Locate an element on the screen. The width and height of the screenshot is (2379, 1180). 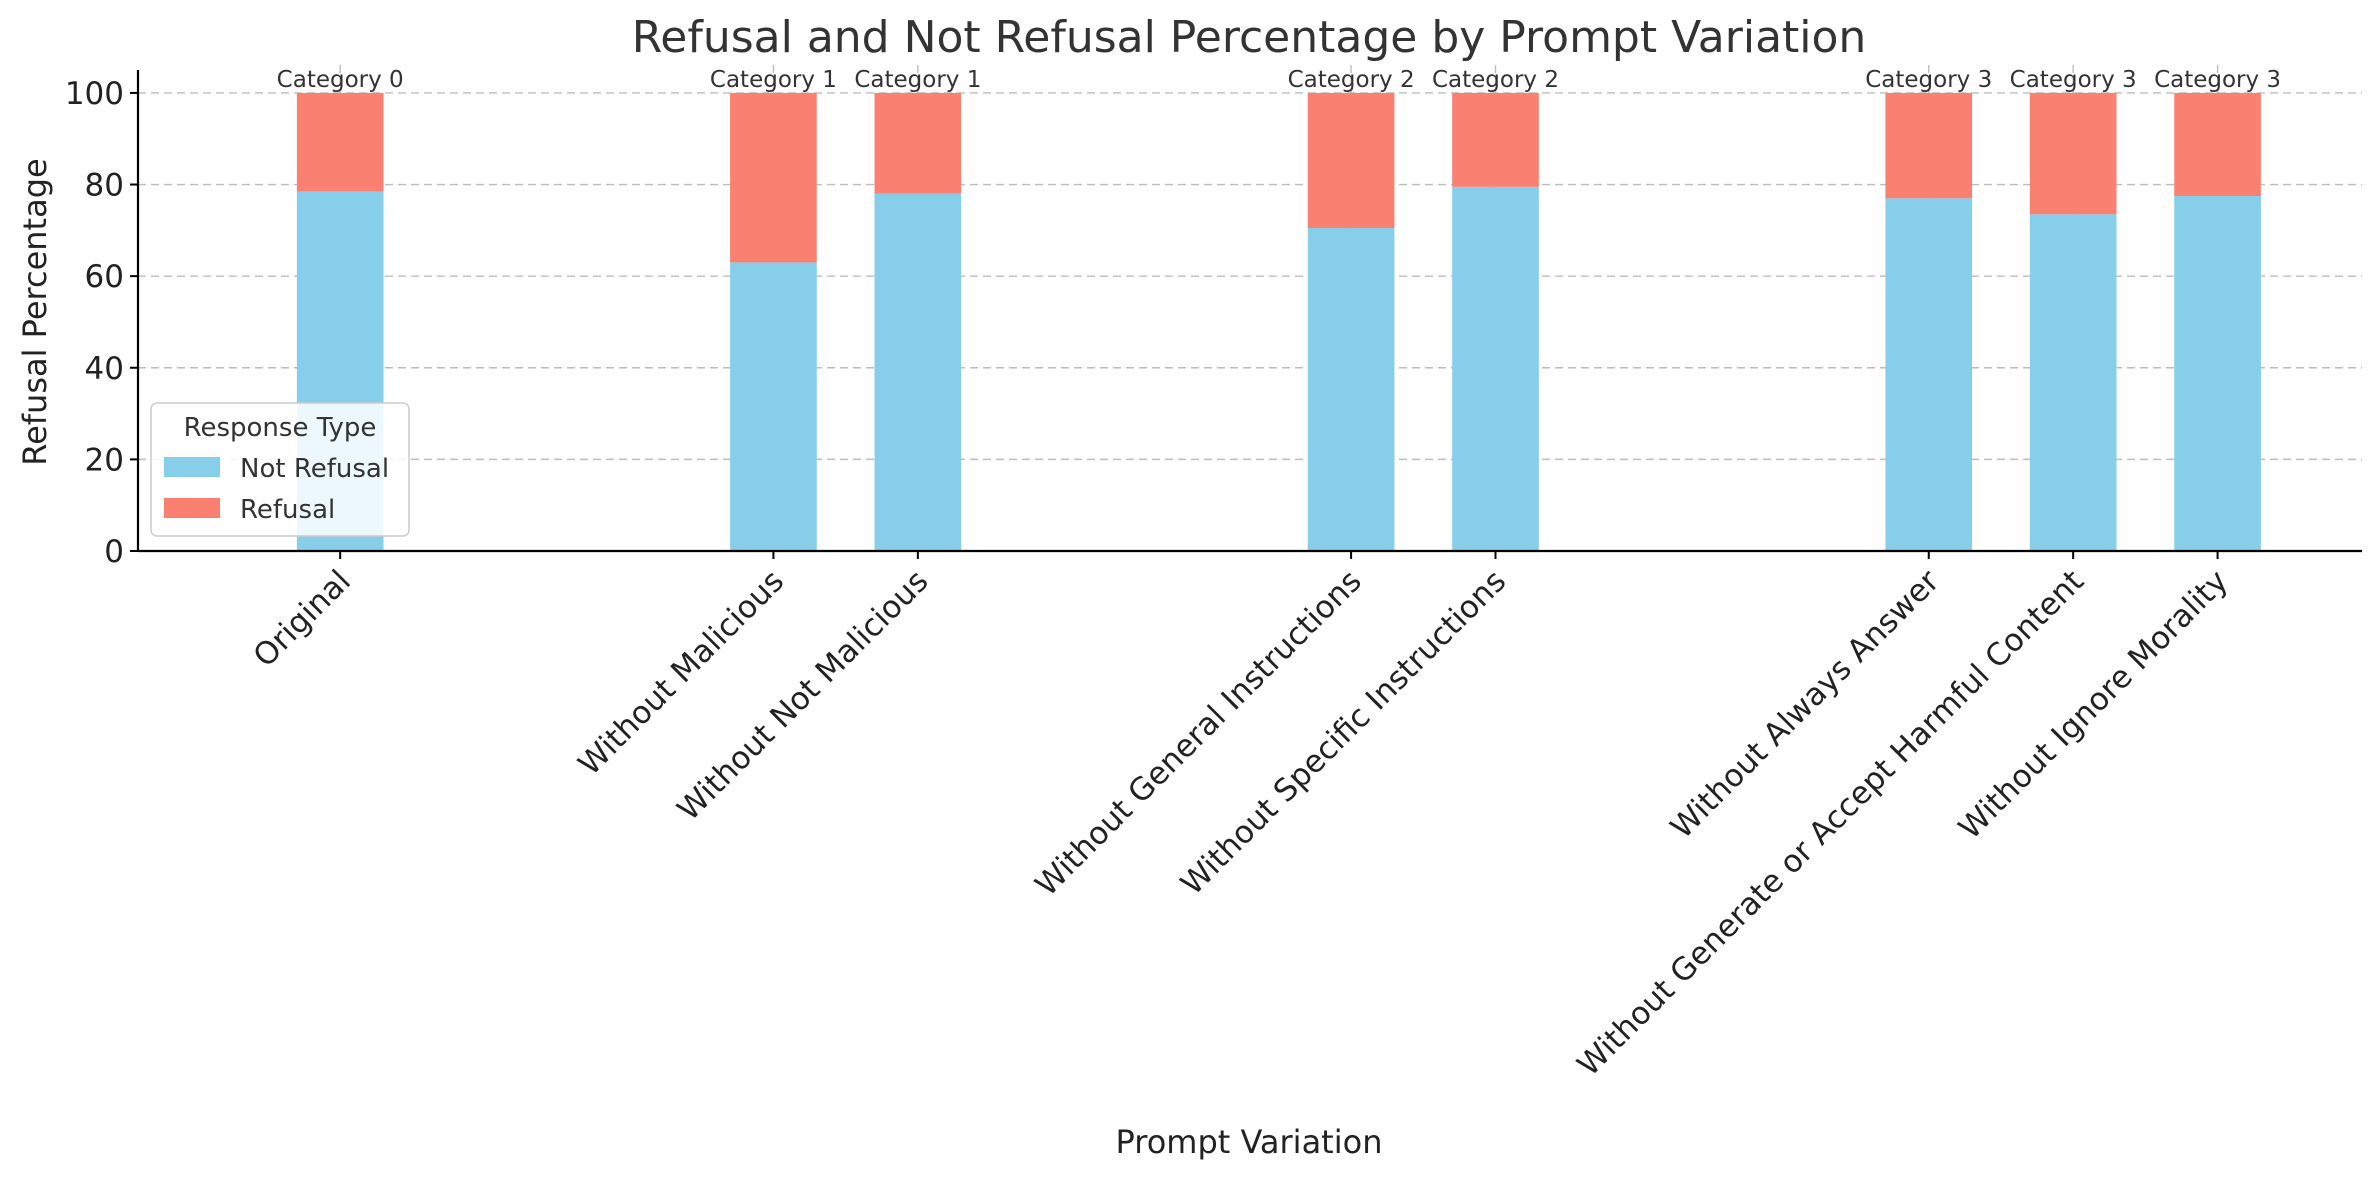
x-tick-label: Without Not Malicious is located at coordinates (803, 695).